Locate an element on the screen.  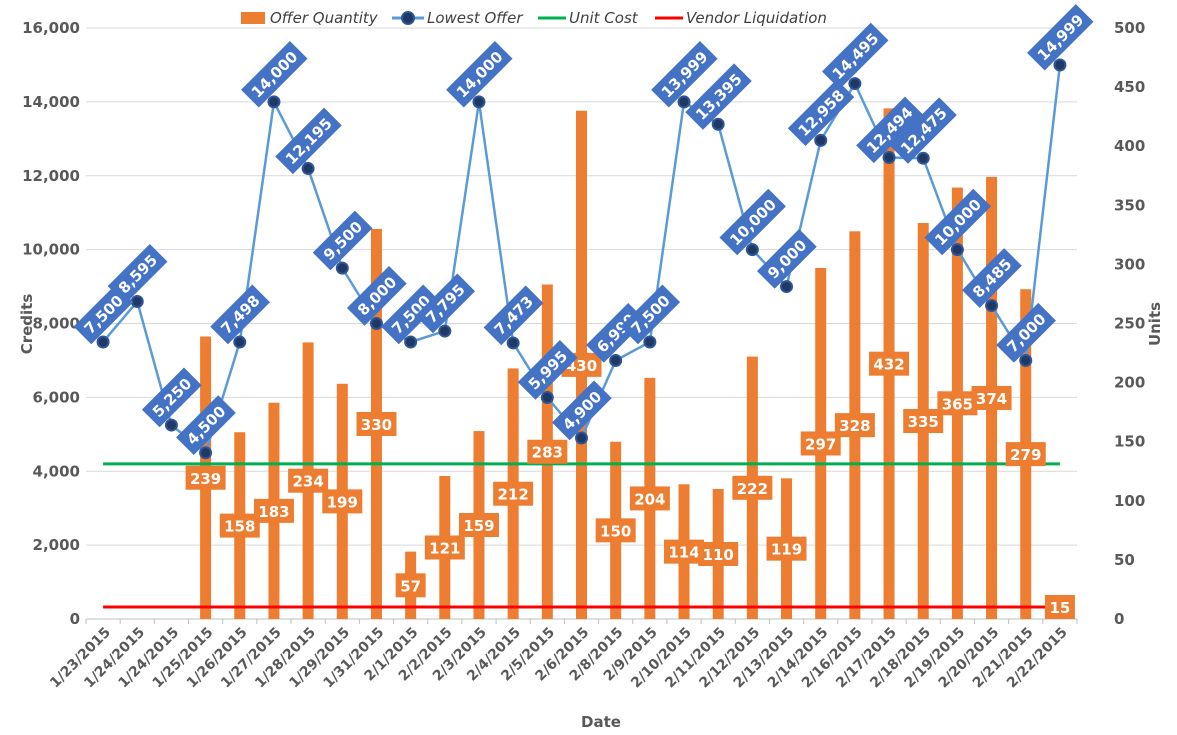
bar-label: 297 is located at coordinates (820, 444).